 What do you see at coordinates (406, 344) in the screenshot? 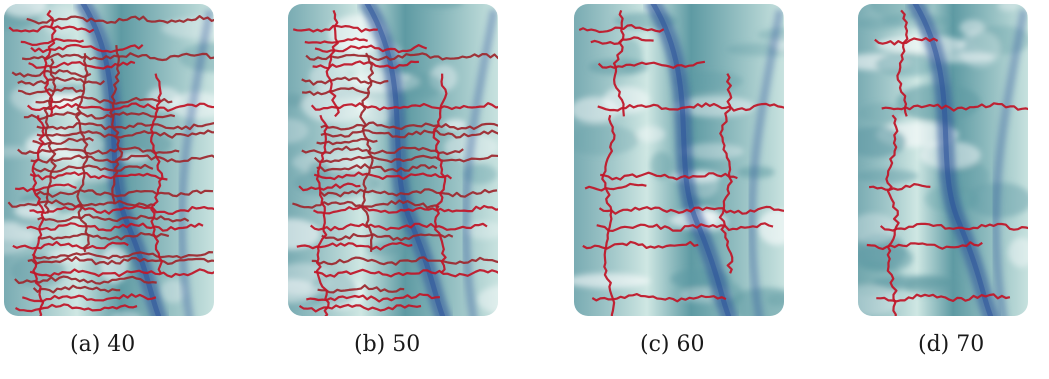
I see `caption-value: 50` at bounding box center [406, 344].